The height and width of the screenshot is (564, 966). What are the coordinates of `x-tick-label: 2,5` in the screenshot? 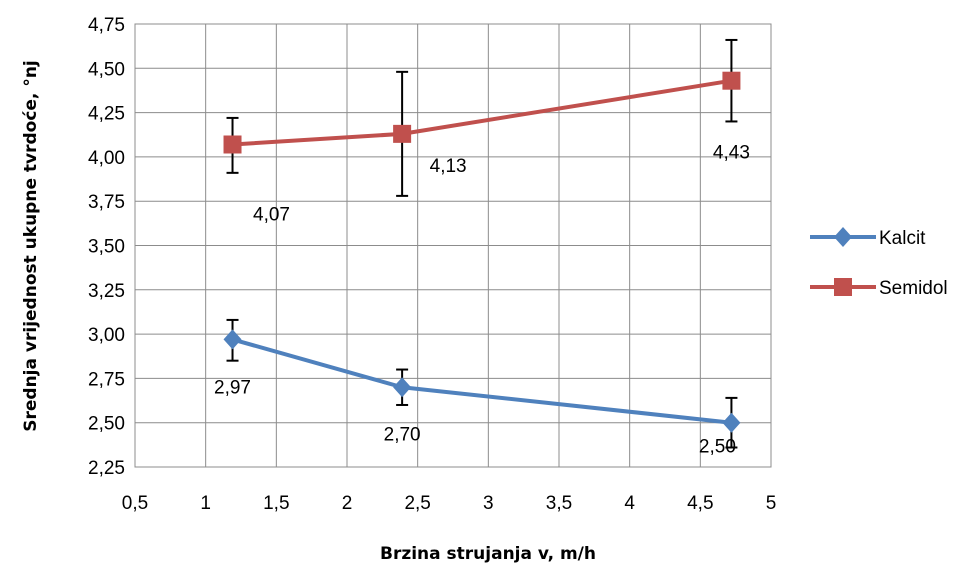 It's located at (417, 503).